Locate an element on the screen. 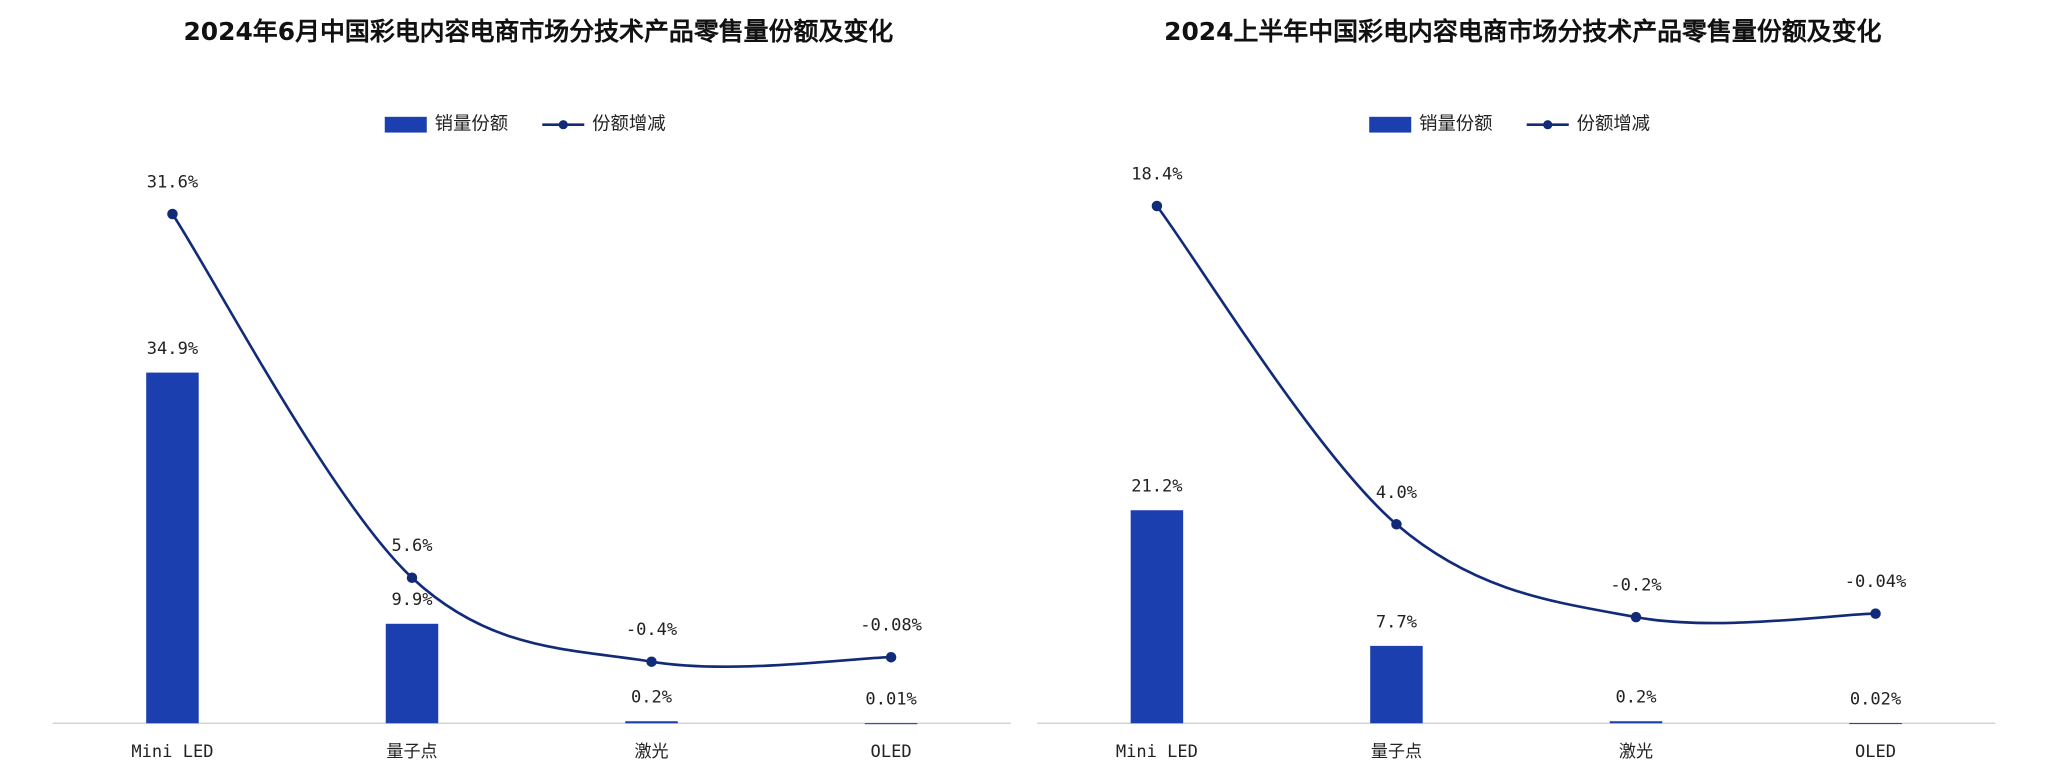  data-label: -0.04% is located at coordinates (1876, 582).